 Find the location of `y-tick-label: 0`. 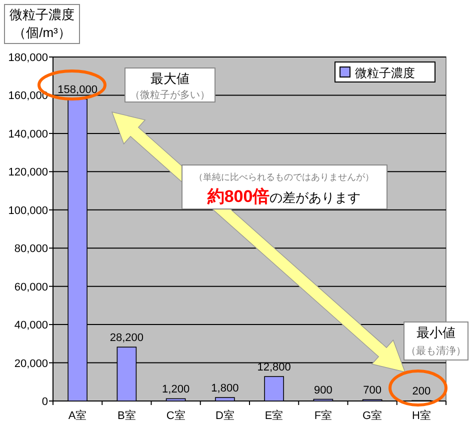

y-tick-label: 0 is located at coordinates (45, 402).